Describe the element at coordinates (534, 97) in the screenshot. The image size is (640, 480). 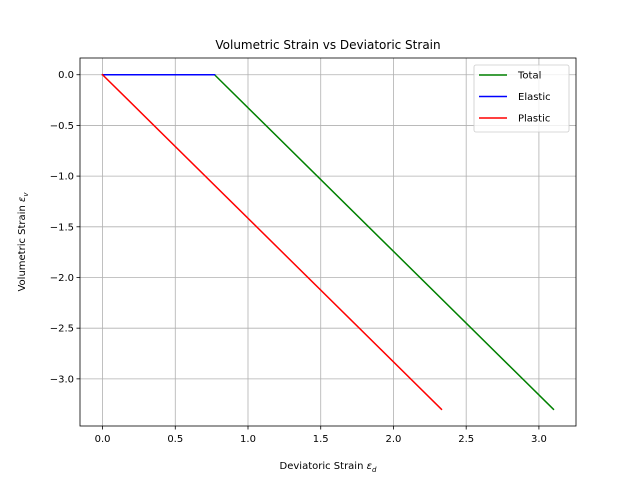
I see `legend-label-elastic: Elastic` at that location.